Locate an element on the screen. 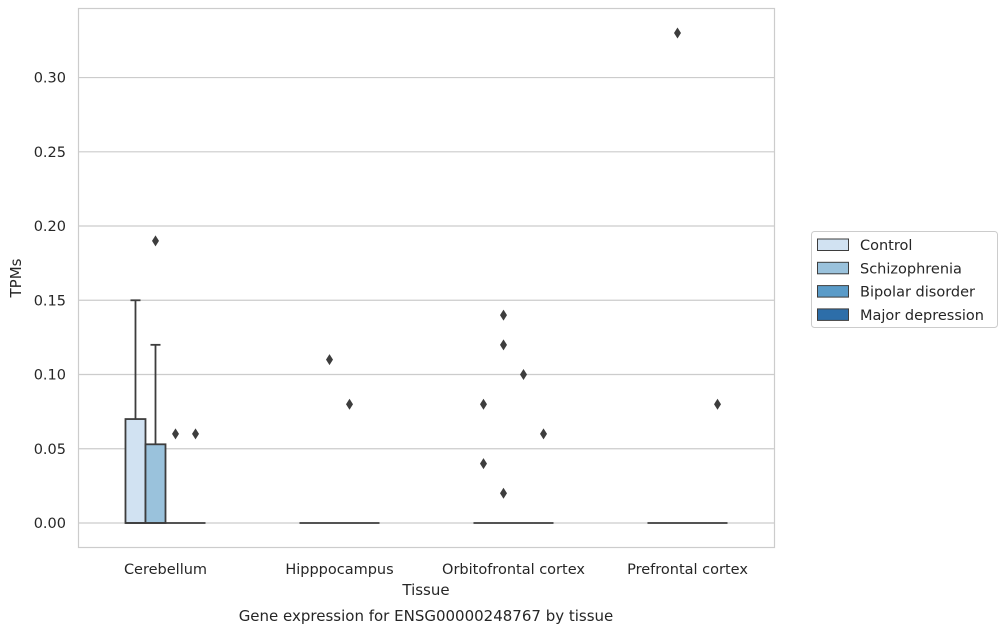 The width and height of the screenshot is (1007, 634). y-axis-label: TPMs is located at coordinates (16, 278).